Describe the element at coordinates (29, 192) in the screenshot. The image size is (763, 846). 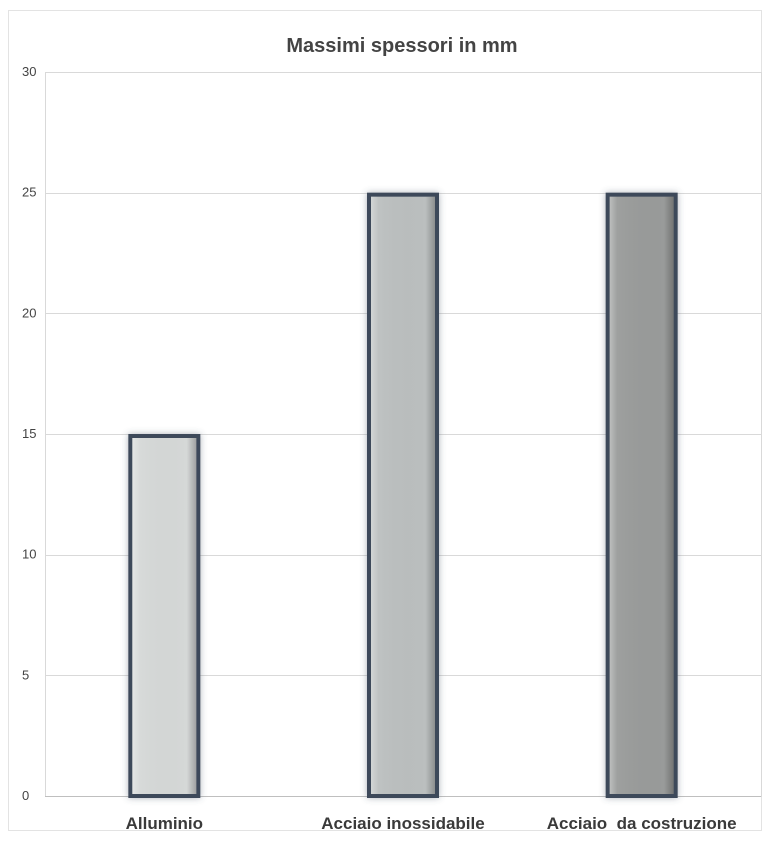
I see `y-tick-label: 25` at that location.